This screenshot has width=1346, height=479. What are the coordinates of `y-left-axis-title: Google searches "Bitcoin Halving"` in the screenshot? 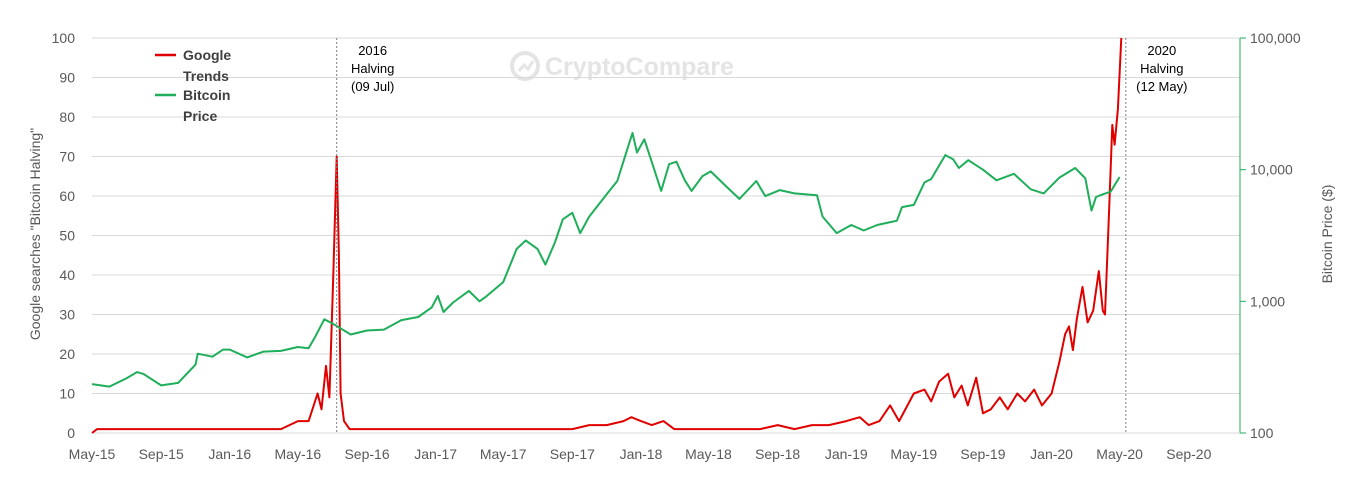 It's located at (35, 234).